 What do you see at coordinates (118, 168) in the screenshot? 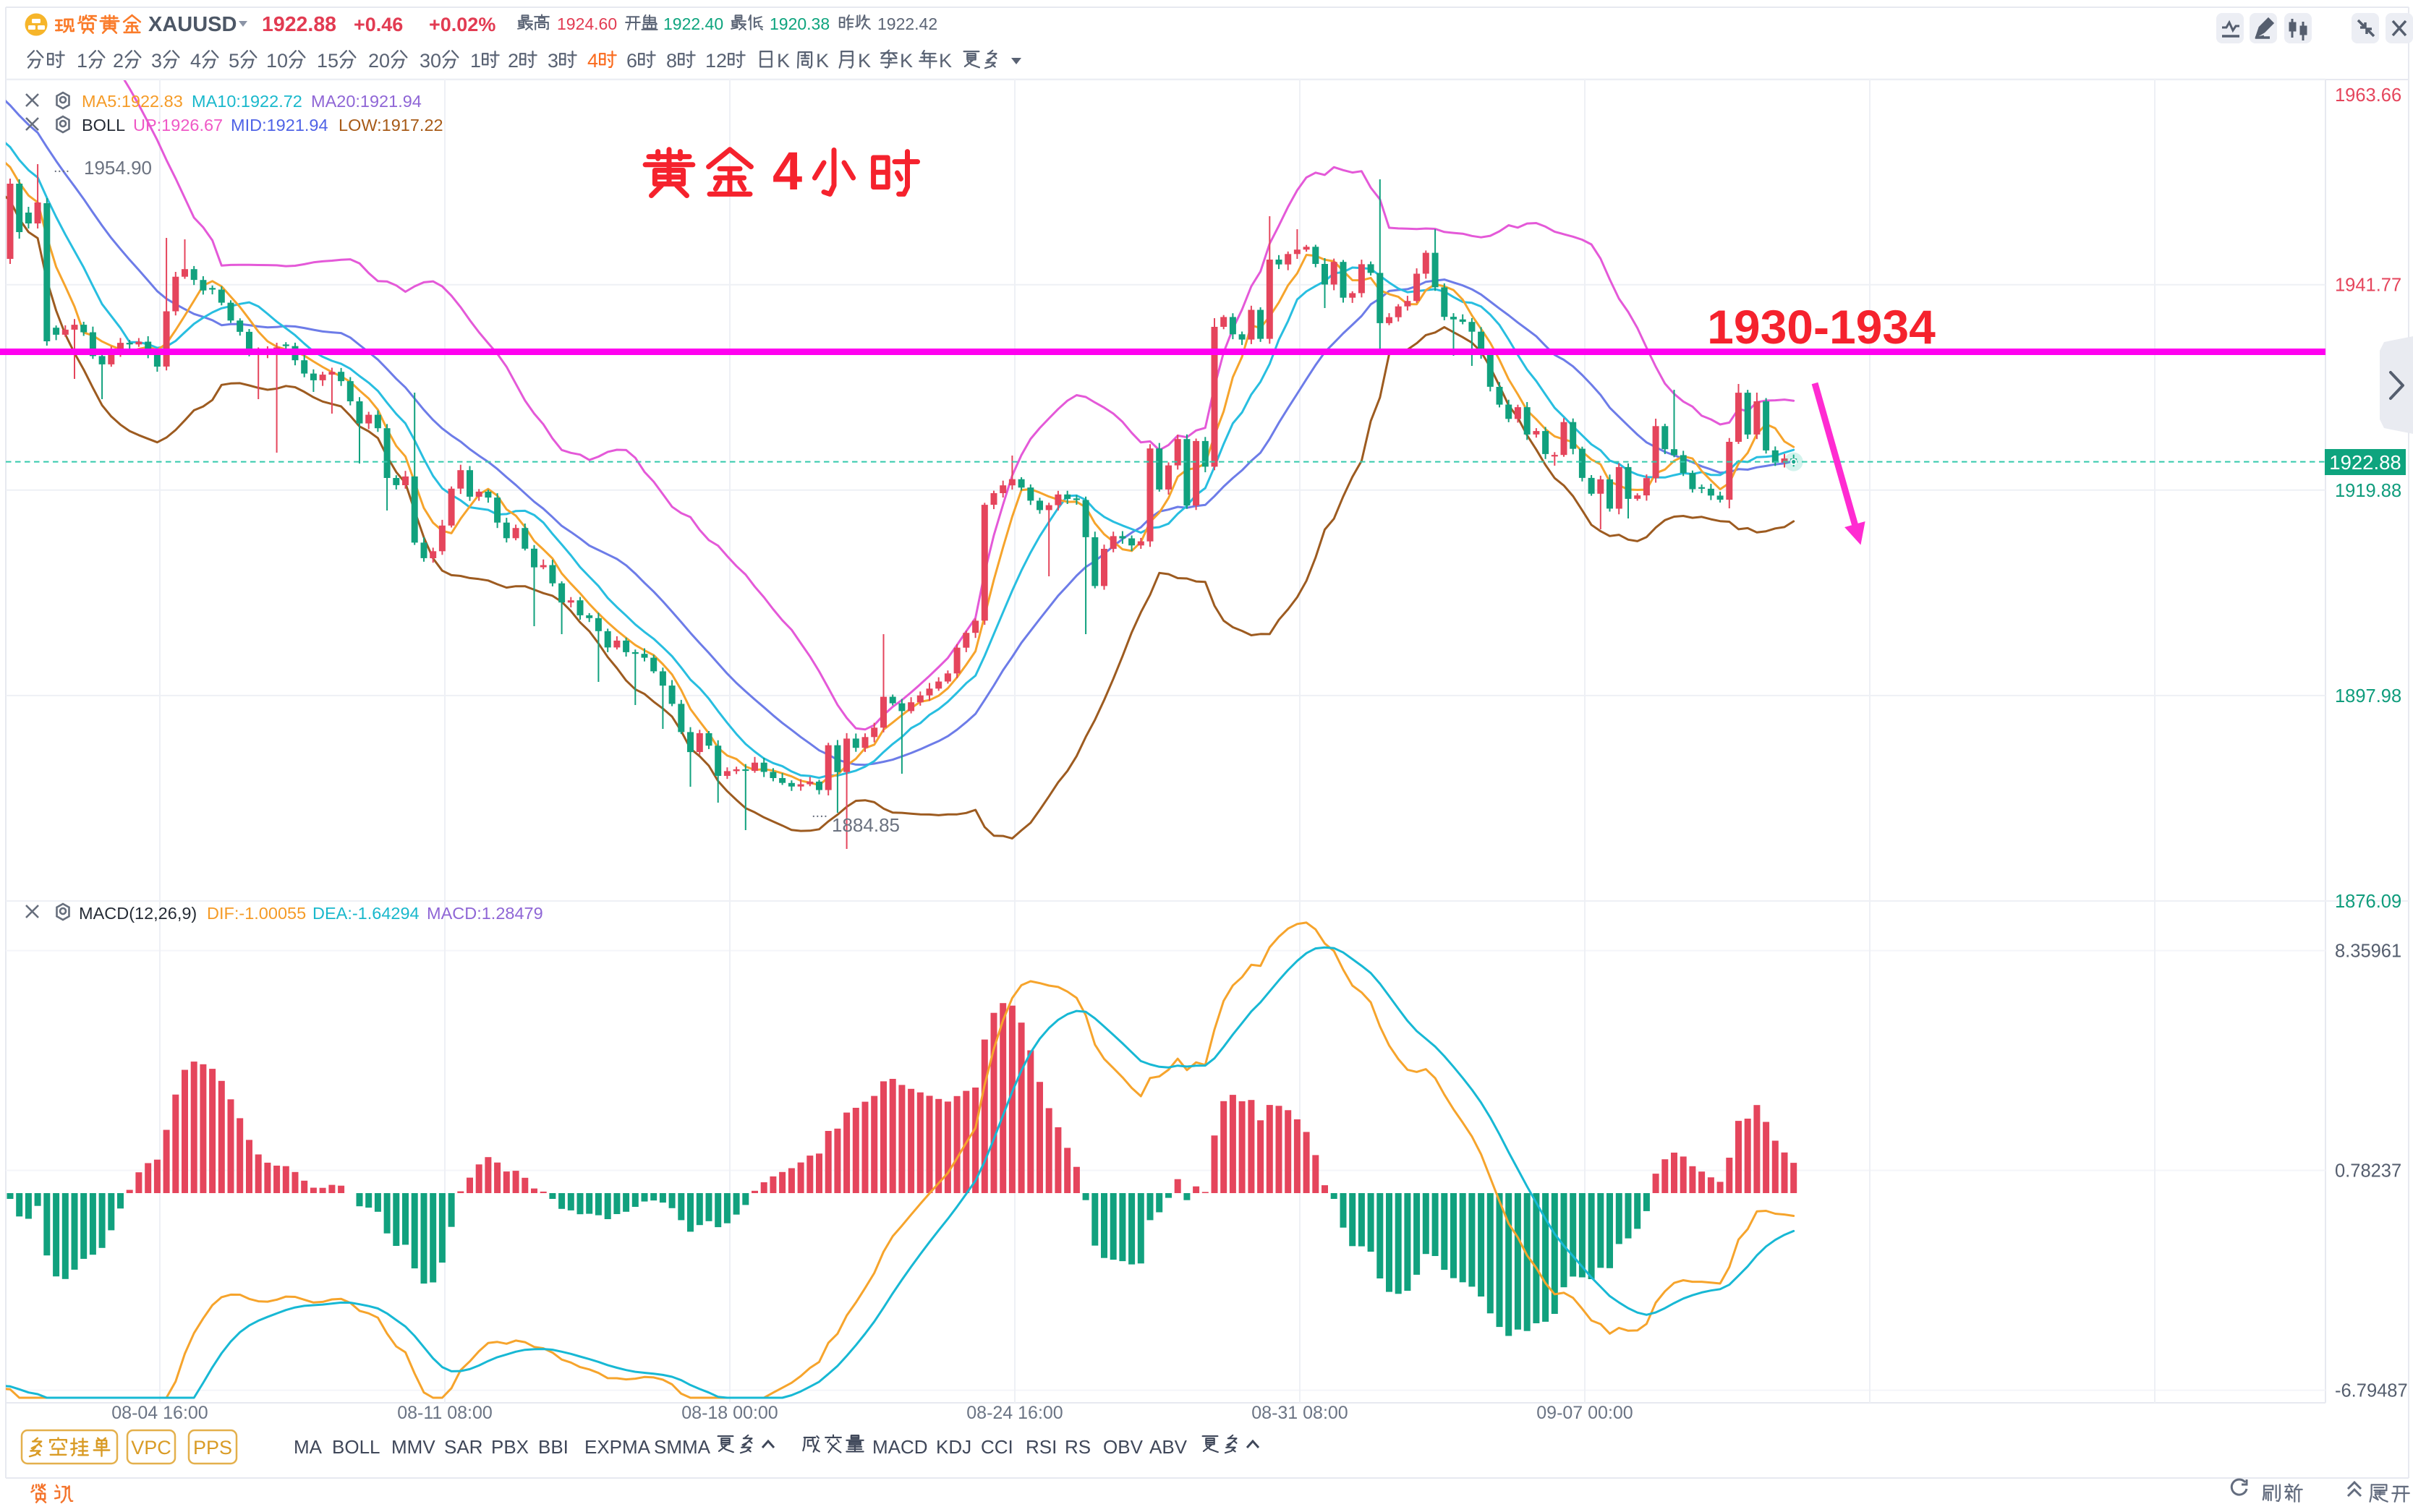
I see `svg-text: 1954.90` at bounding box center [118, 168].